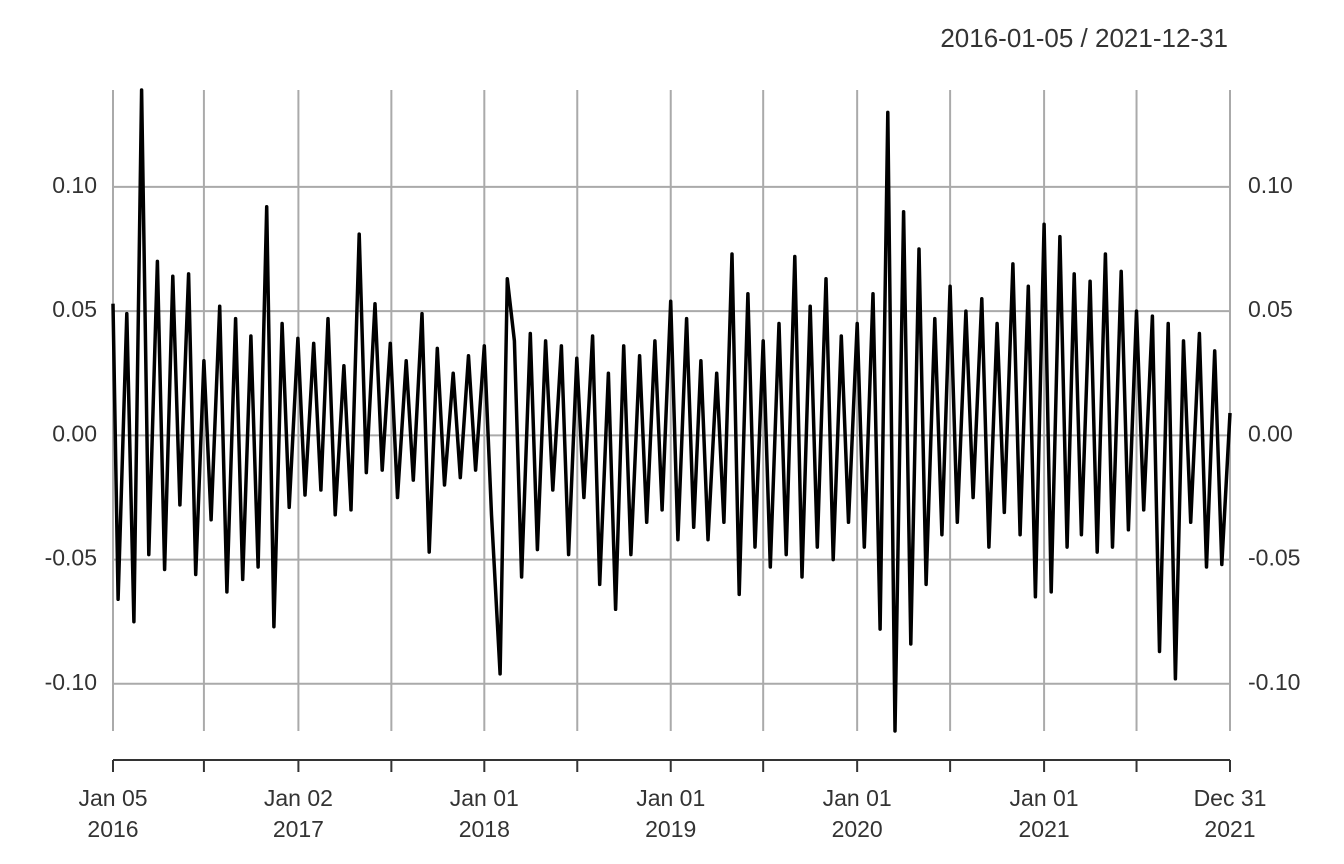 Image resolution: width=1344 pixels, height=864 pixels. Describe the element at coordinates (1230, 798) in the screenshot. I see `x-tick-label: Dec 31` at that location.